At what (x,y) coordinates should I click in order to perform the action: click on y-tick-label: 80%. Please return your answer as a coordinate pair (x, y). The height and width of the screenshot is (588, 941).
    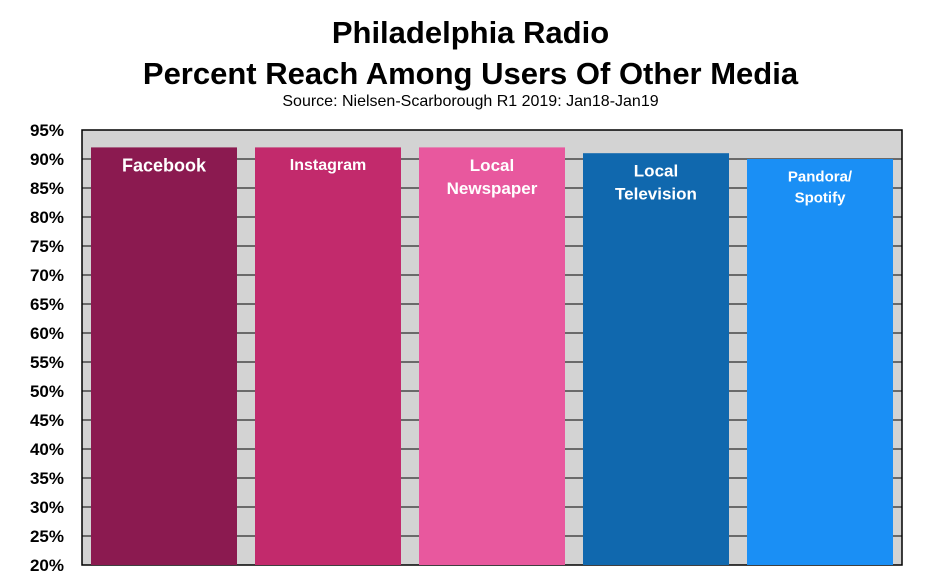
    Looking at the image, I should click on (47, 217).